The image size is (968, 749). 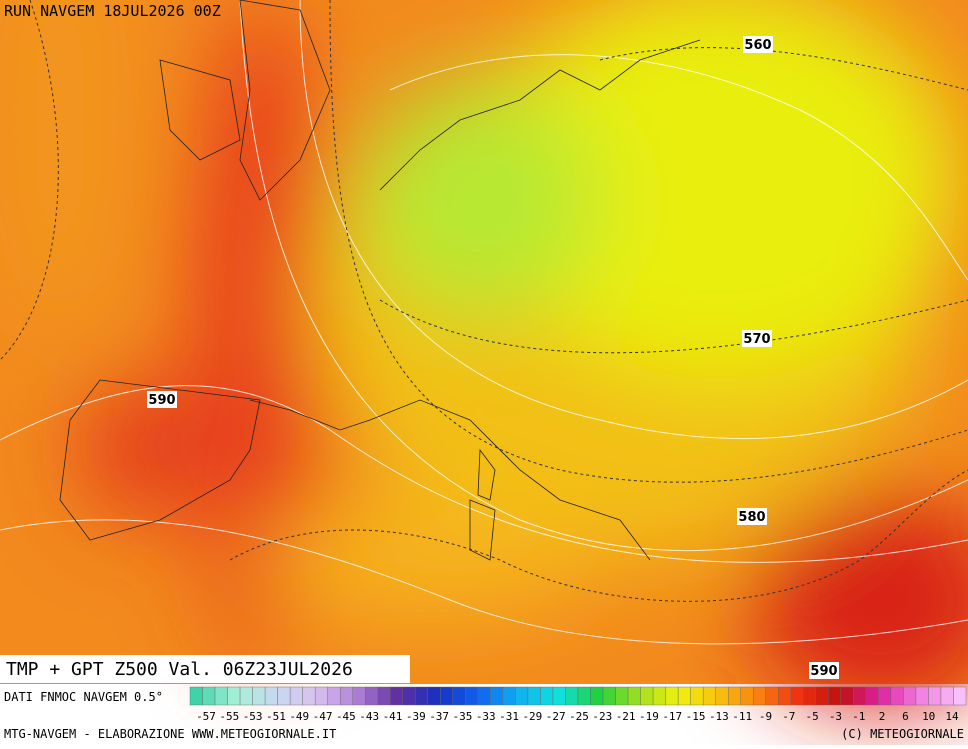 I want to click on colorbar-label: -47, so click(x=323, y=716).